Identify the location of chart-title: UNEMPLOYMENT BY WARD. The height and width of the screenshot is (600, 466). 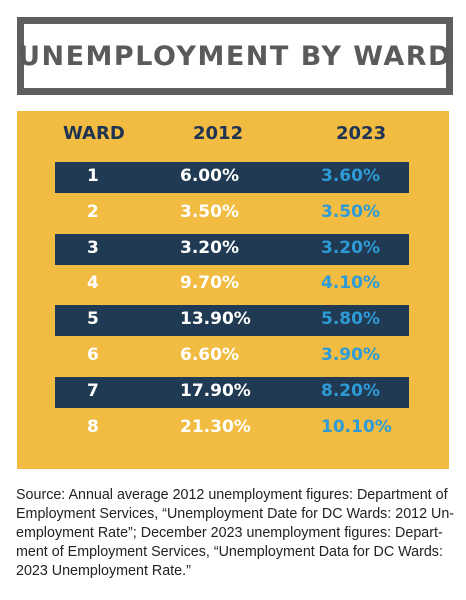
(235, 56).